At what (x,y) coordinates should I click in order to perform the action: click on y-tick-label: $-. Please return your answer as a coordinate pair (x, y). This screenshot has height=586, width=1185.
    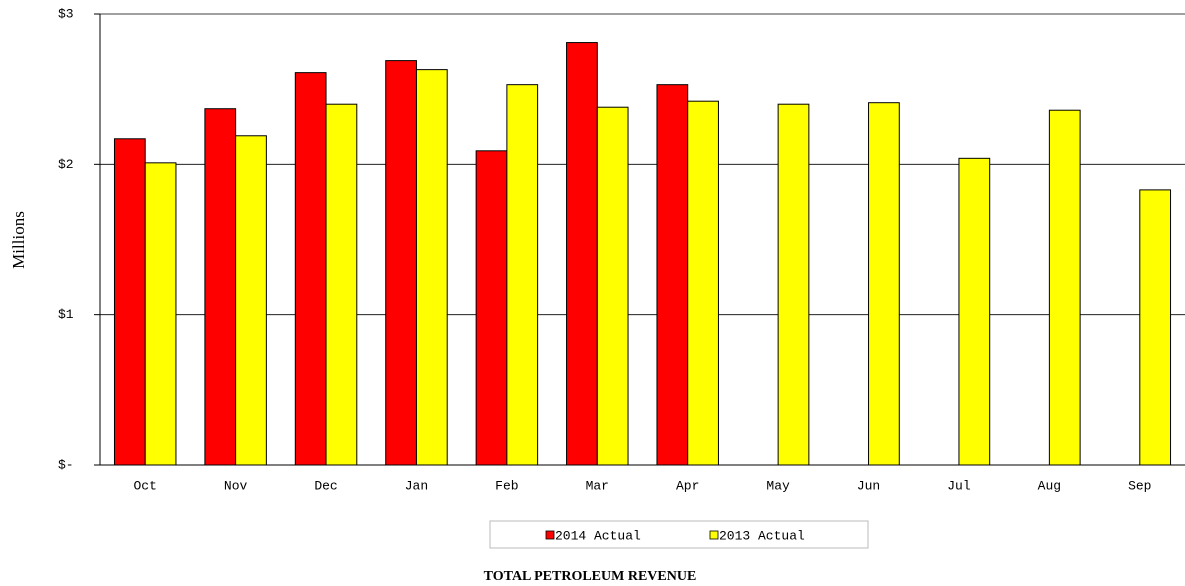
    Looking at the image, I should click on (66, 464).